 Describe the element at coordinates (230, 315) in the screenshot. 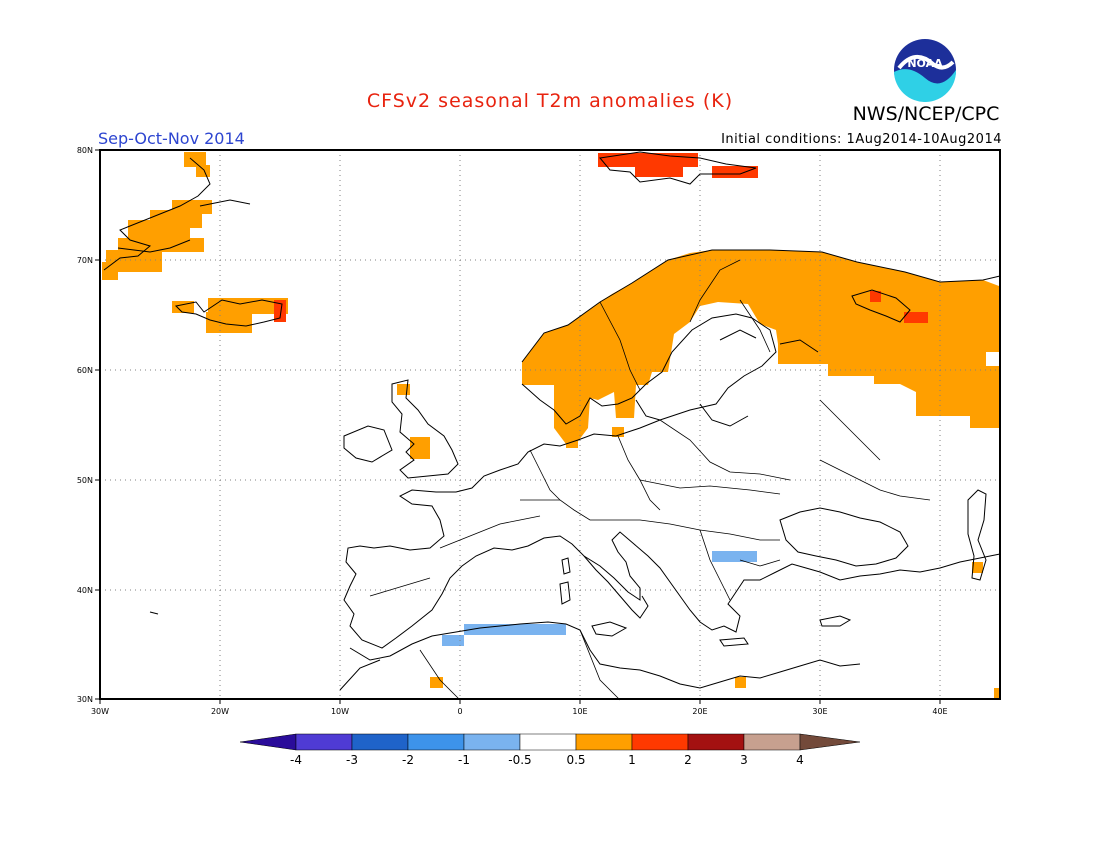

I see `iceland-warm` at that location.